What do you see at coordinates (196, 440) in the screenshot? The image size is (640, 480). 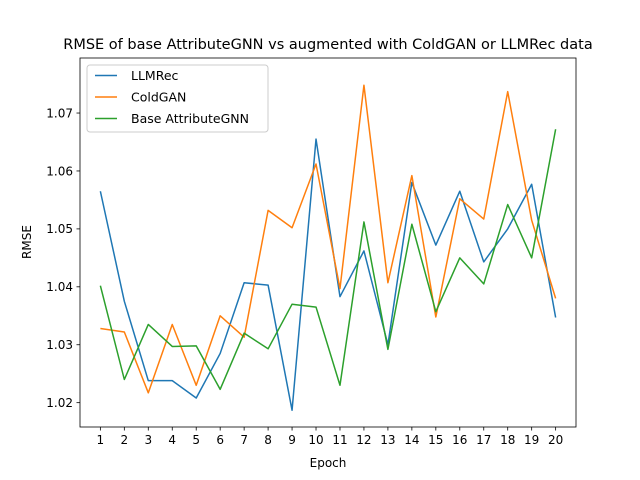 I see `x-tick-label: 5` at bounding box center [196, 440].